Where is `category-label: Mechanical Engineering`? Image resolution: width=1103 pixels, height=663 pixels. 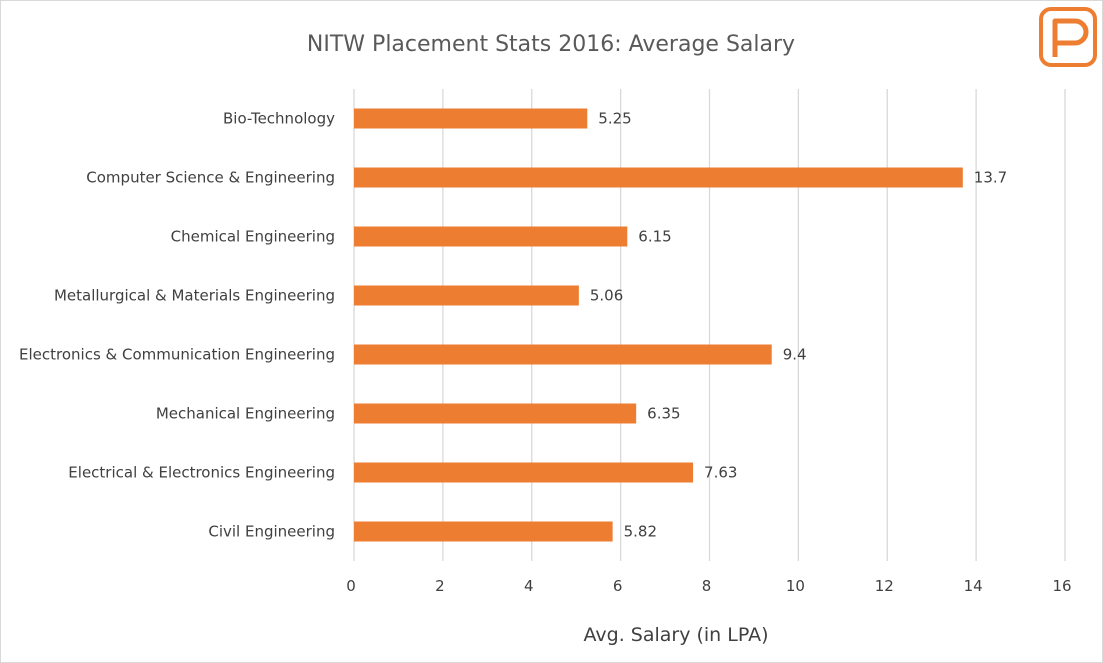 category-label: Mechanical Engineering is located at coordinates (245, 414).